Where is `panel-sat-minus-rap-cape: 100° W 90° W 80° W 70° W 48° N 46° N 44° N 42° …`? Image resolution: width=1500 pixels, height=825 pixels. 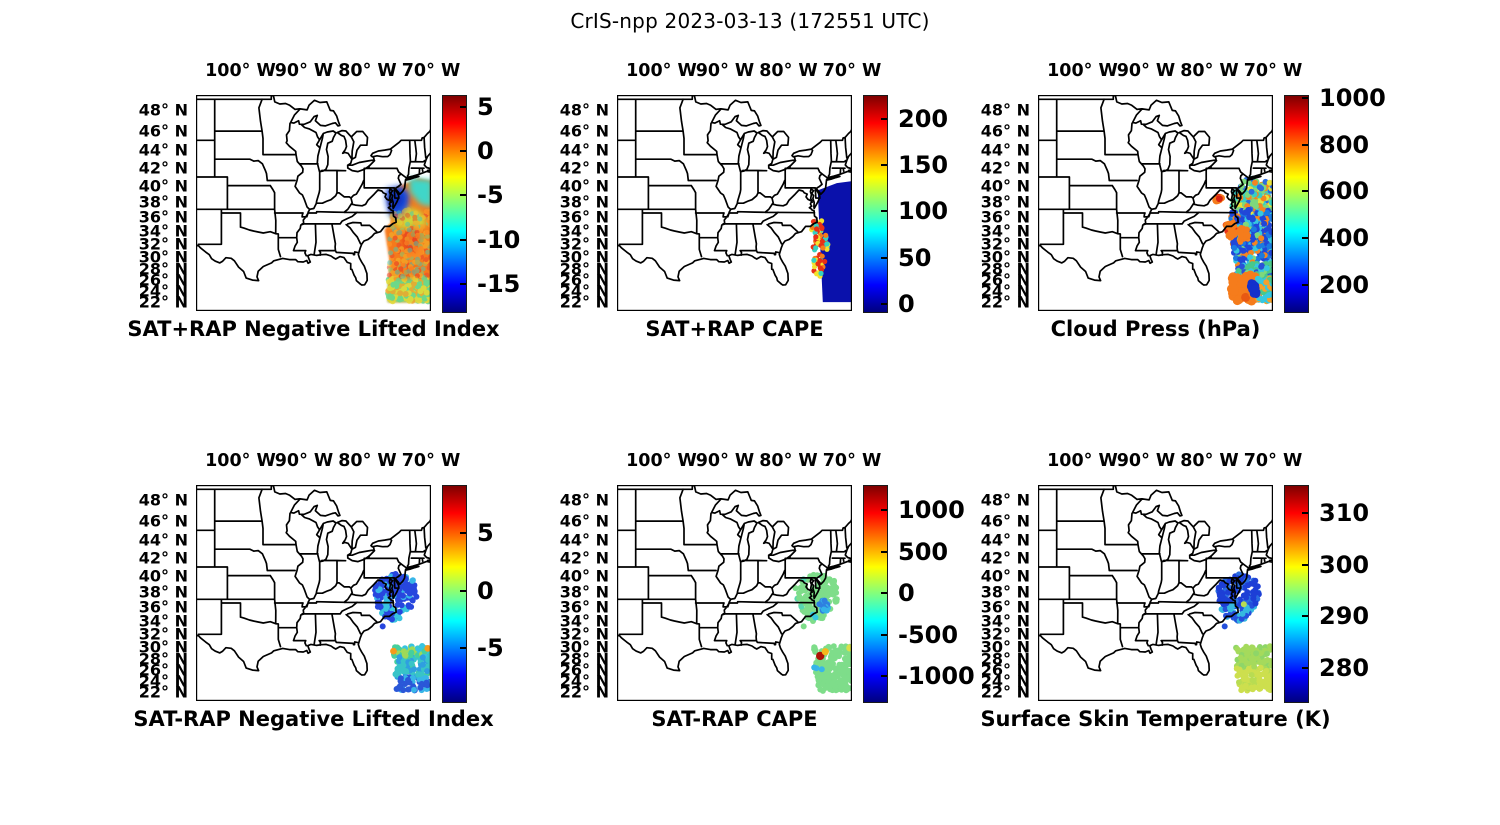
panel-sat-minus-rap-cape: 100° W 90° W 80° W 70° W 48° N 46° N 44° N 42° … is located at coordinates (767, 591).